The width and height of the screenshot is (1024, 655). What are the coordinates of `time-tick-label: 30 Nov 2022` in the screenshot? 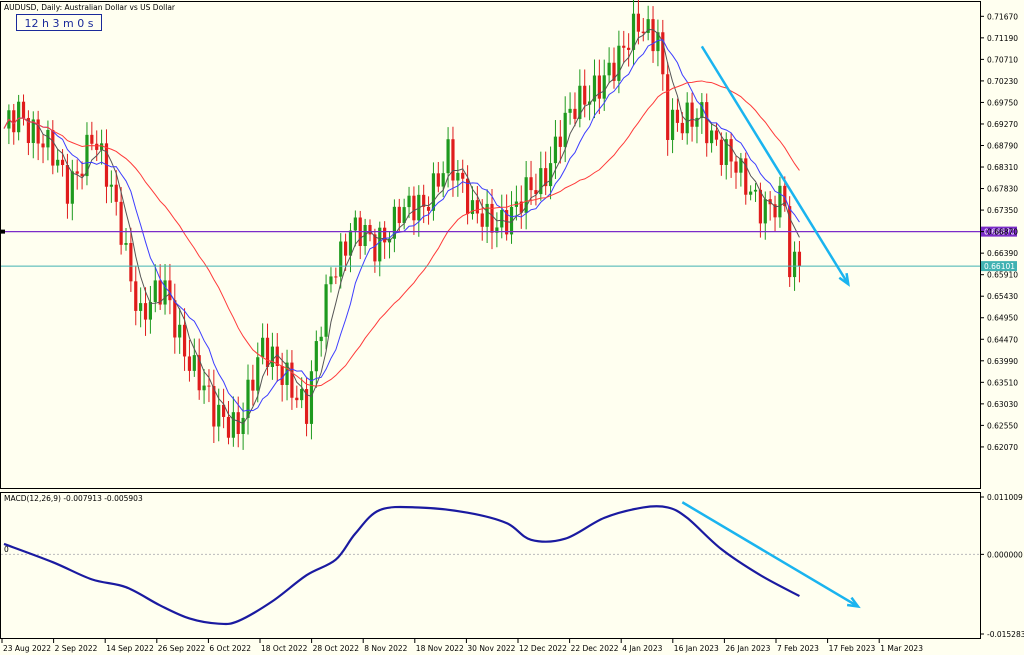 It's located at (491, 648).